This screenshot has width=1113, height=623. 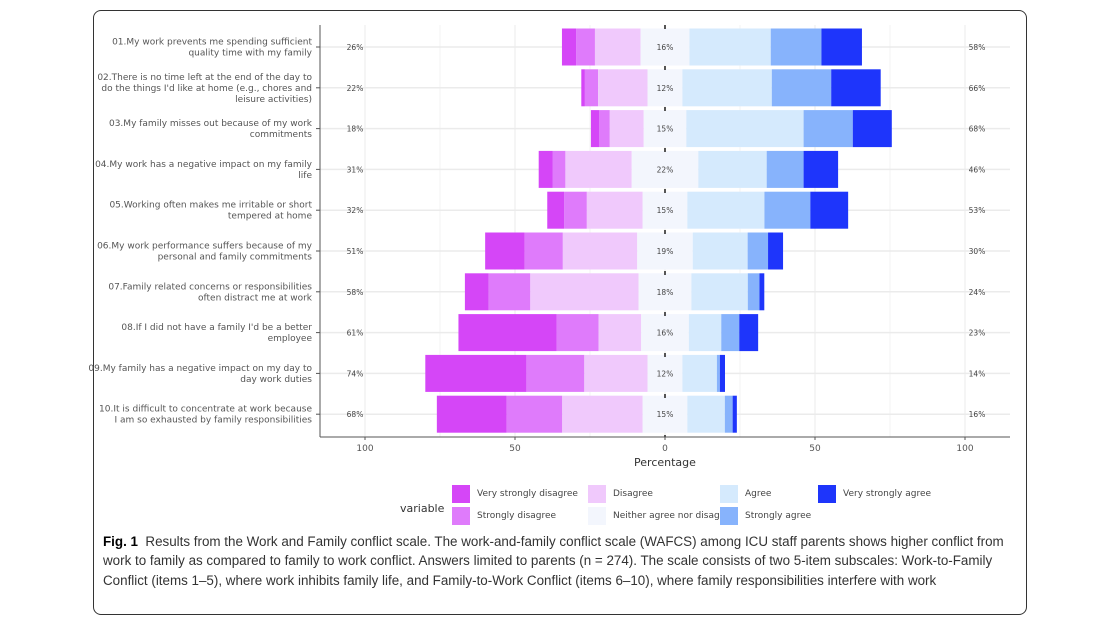 What do you see at coordinates (758, 494) in the screenshot?
I see `legend-label: Agree` at bounding box center [758, 494].